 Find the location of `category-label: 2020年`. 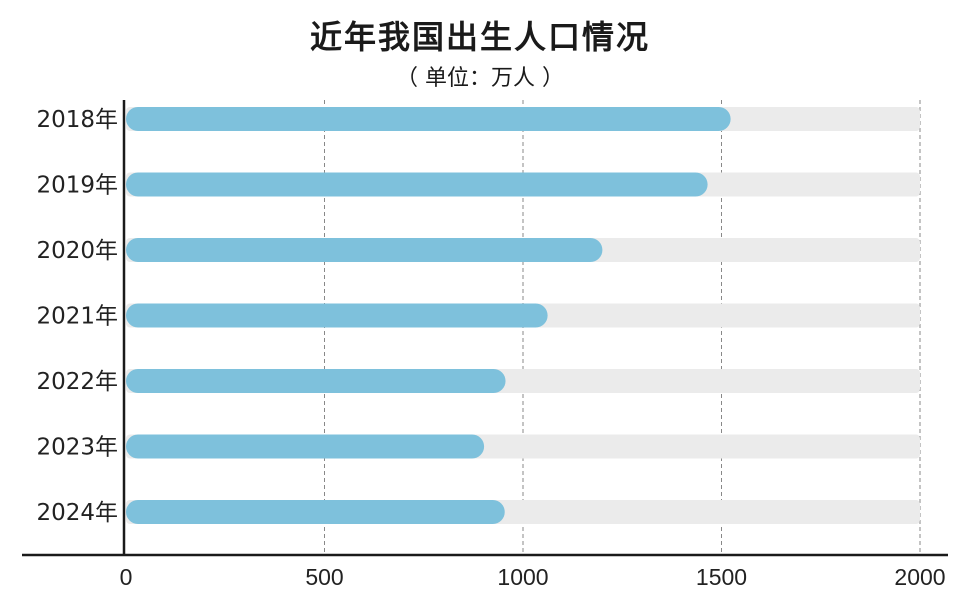

category-label: 2020年 is located at coordinates (77, 251).